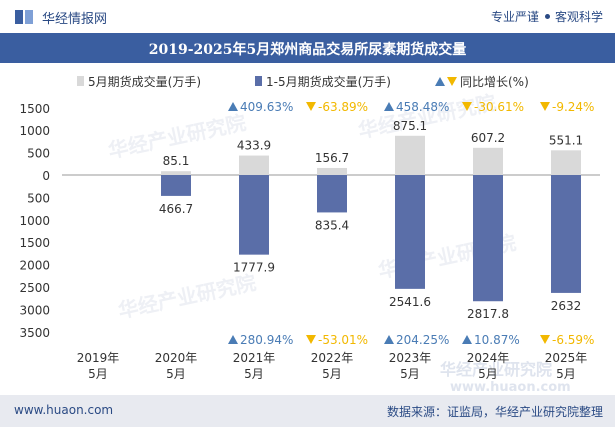  I want to click on legend-up-triangle-icon, so click(440, 81).